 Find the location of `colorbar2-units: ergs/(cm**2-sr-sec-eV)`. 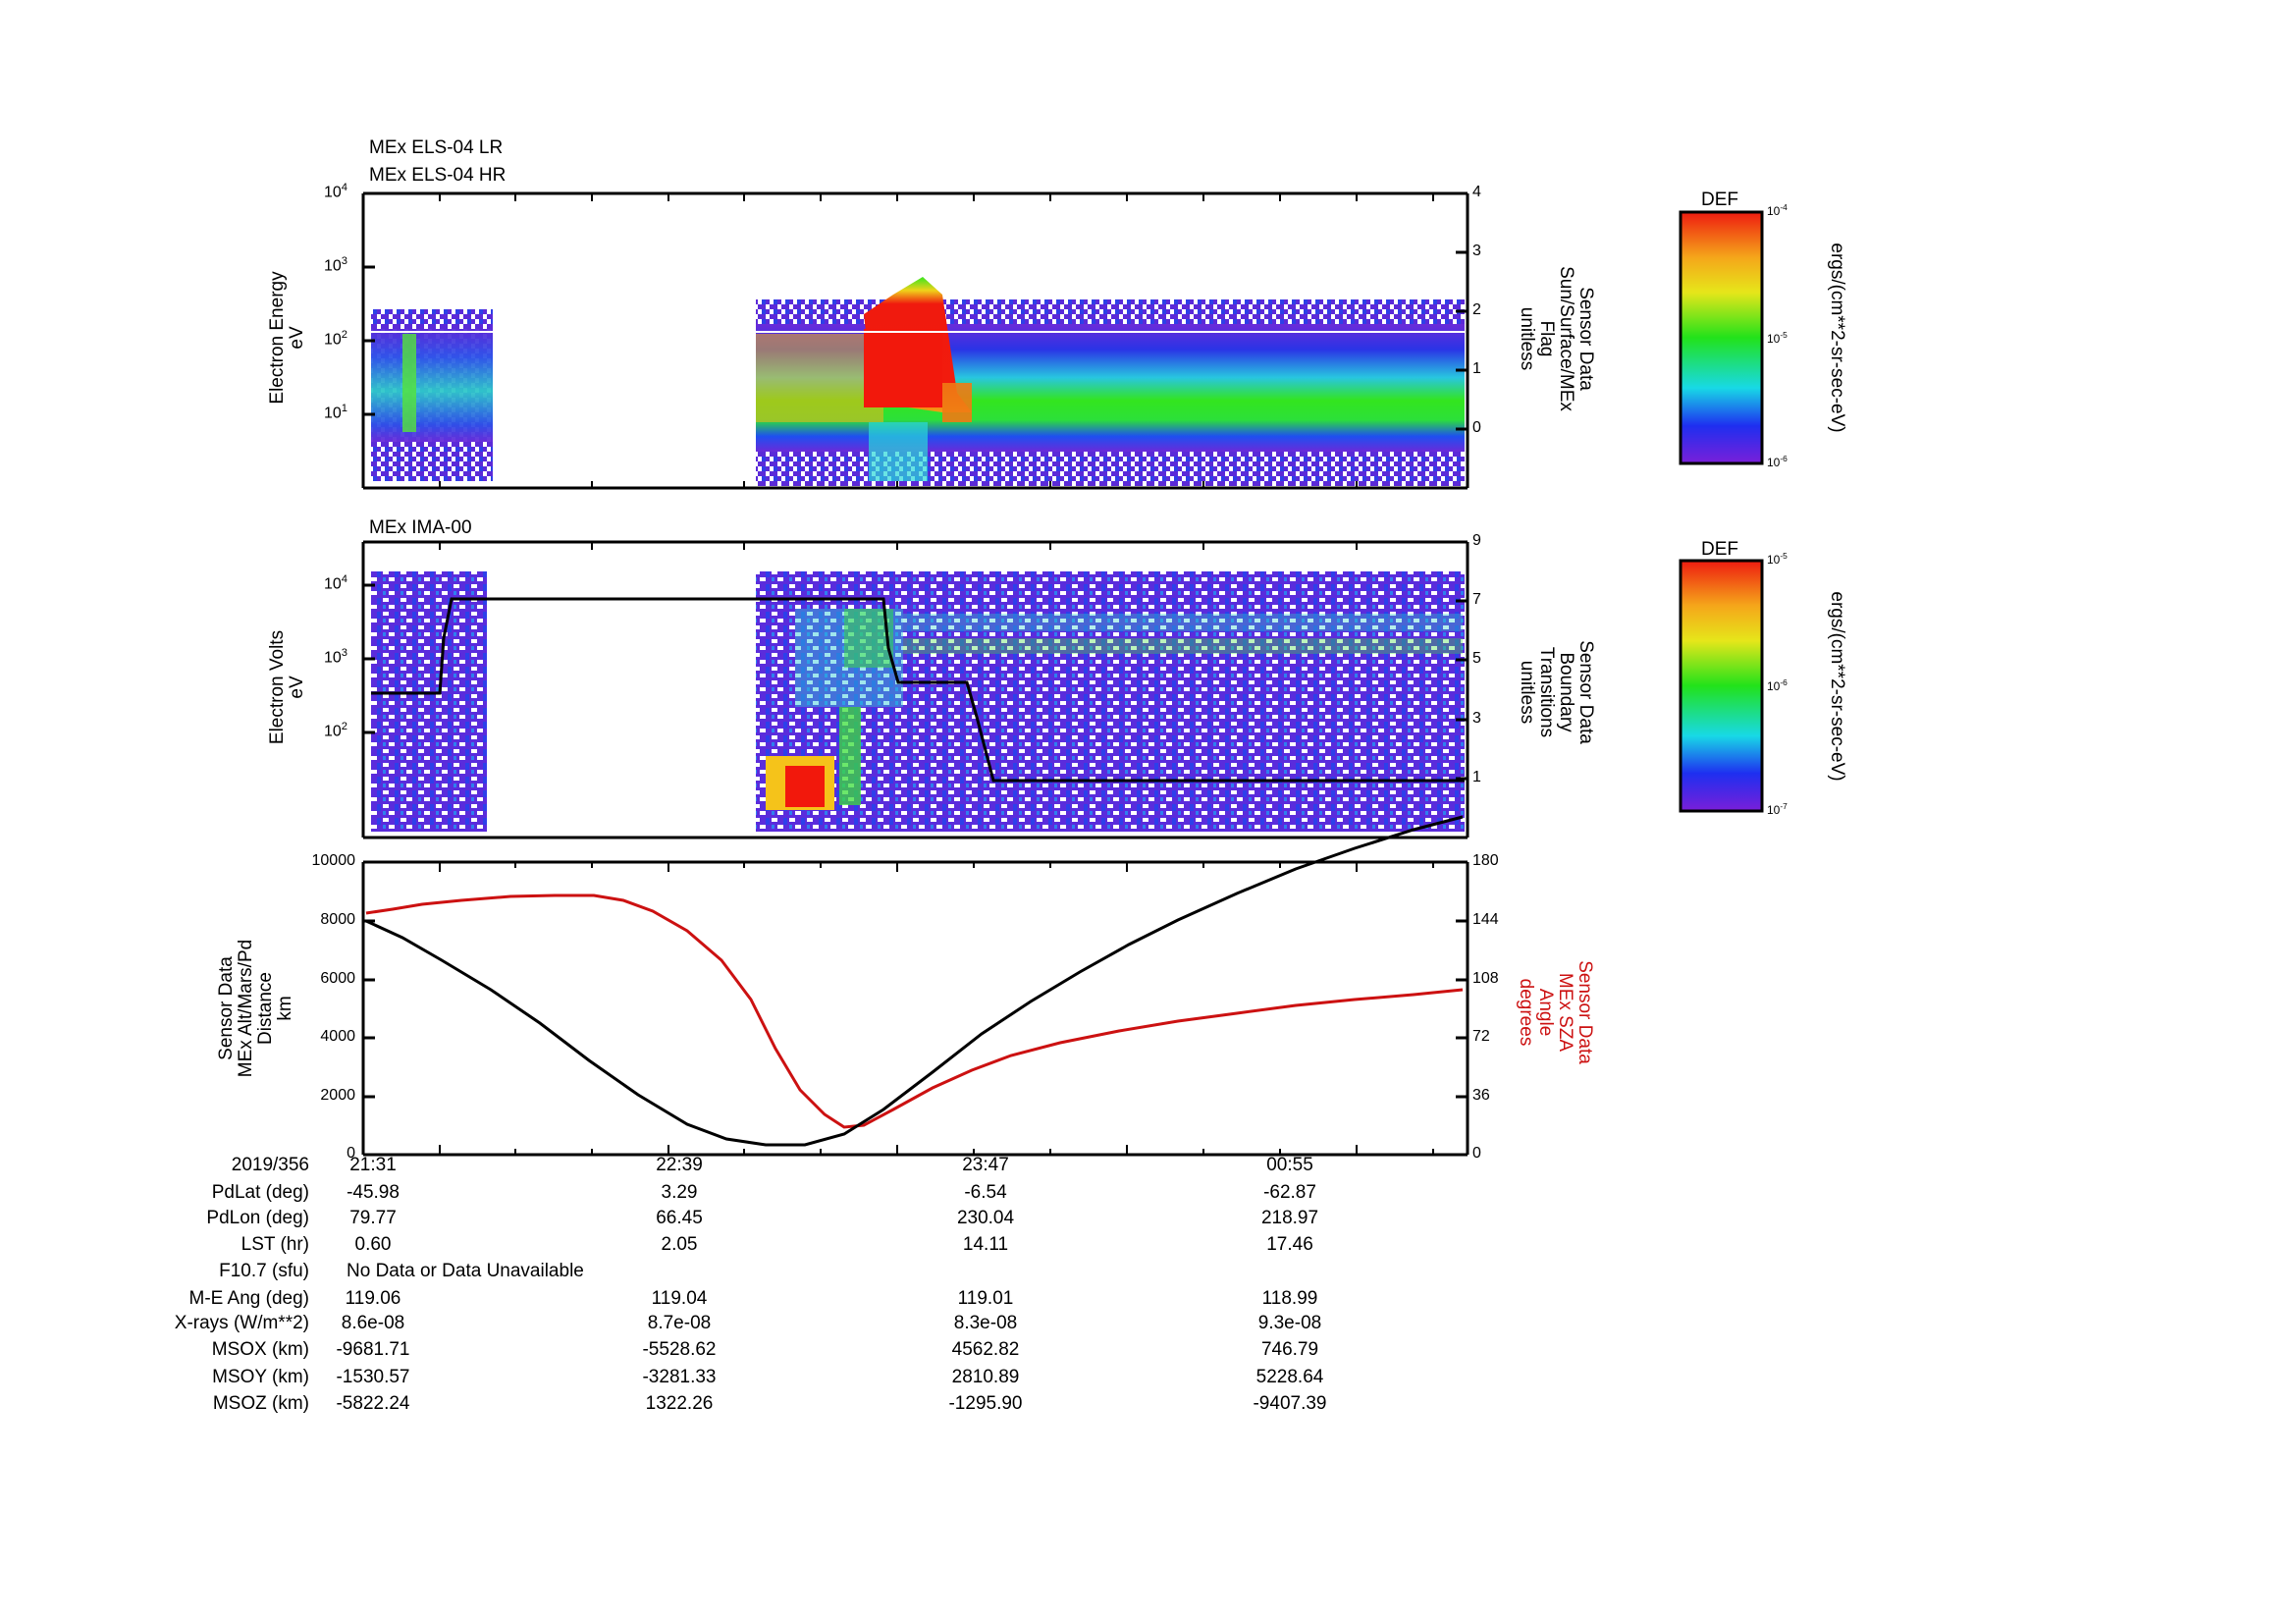

colorbar2-units: ergs/(cm**2-sr-sec-eV) is located at coordinates (1837, 686).